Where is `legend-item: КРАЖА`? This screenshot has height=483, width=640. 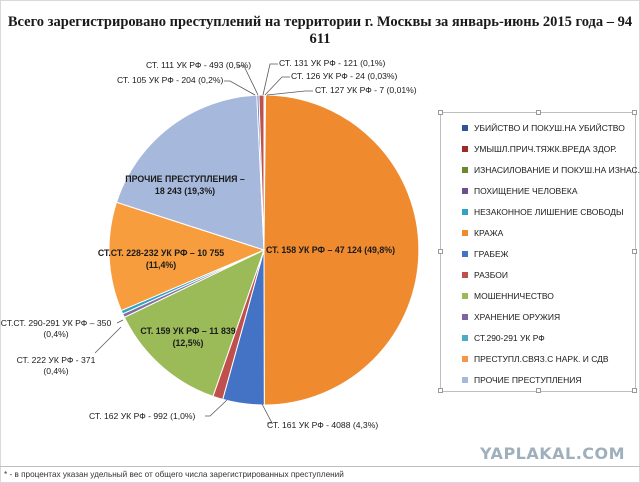
legend-item: КРАЖА is located at coordinates (482, 233).